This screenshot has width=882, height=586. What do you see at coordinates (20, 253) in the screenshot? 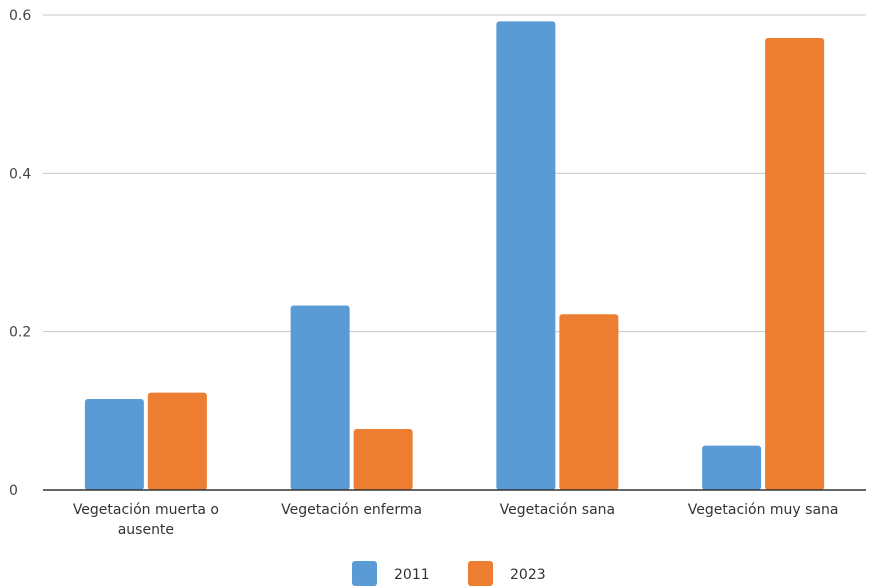
I see `y-axis-ticks: 0 0.2 0.4 0.6` at bounding box center [20, 253].